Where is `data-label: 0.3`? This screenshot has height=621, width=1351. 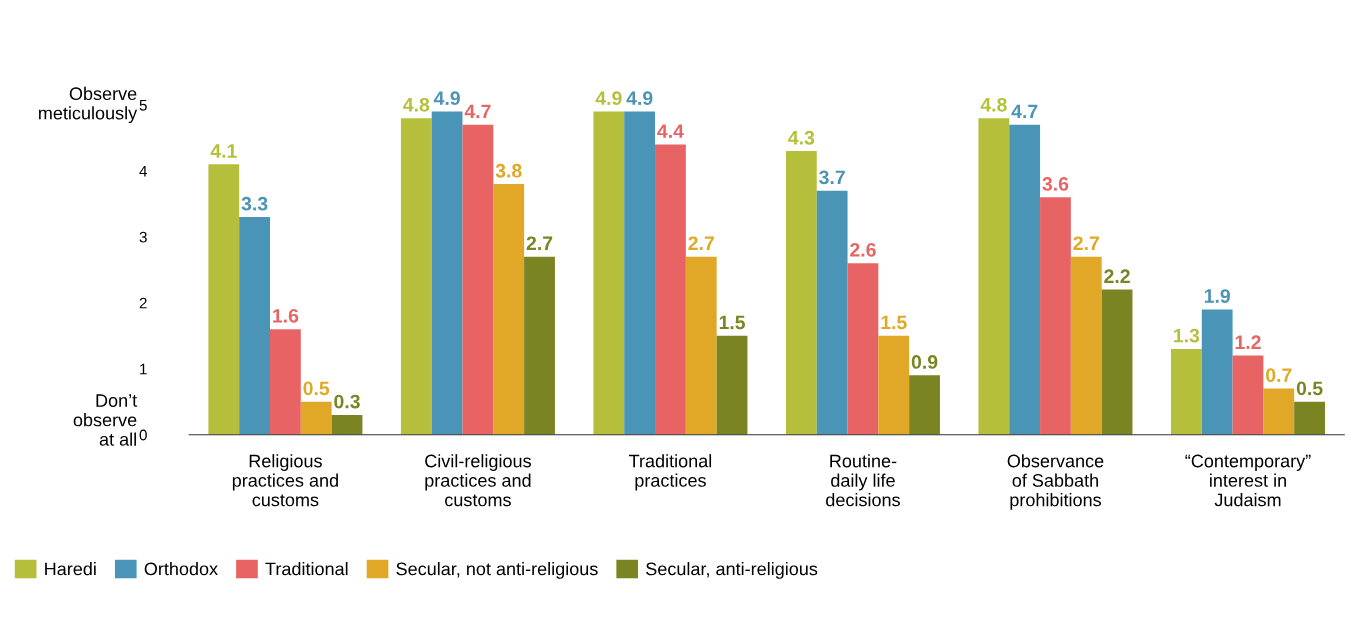
data-label: 0.3 is located at coordinates (347, 401).